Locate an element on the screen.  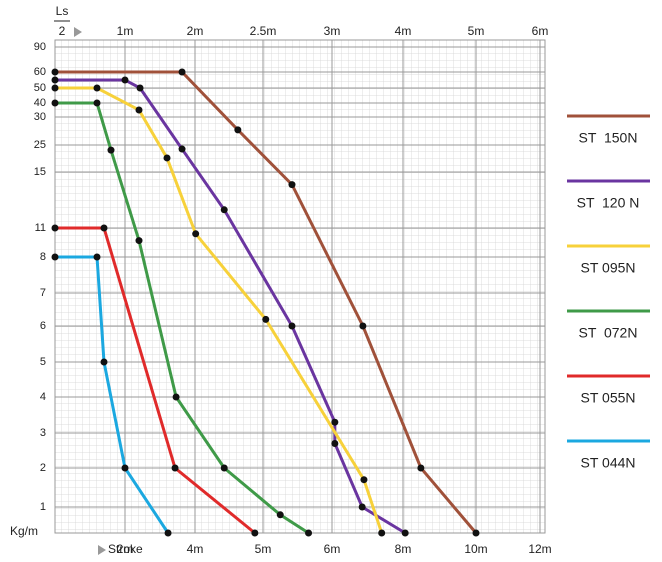
y-tick-label: 11 is located at coordinates (40, 228).